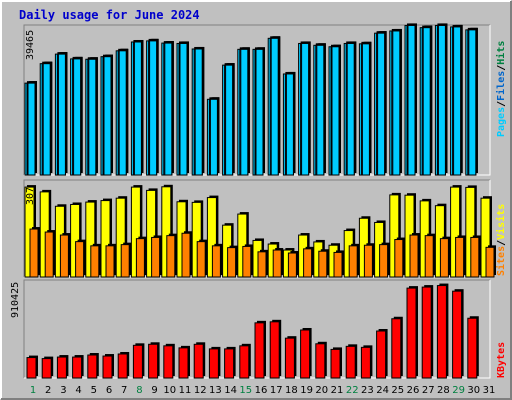 The image size is (512, 400). What do you see at coordinates (15, 300) in the screenshot?
I see `kbytes-ymax-label: 910425` at bounding box center [15, 300].